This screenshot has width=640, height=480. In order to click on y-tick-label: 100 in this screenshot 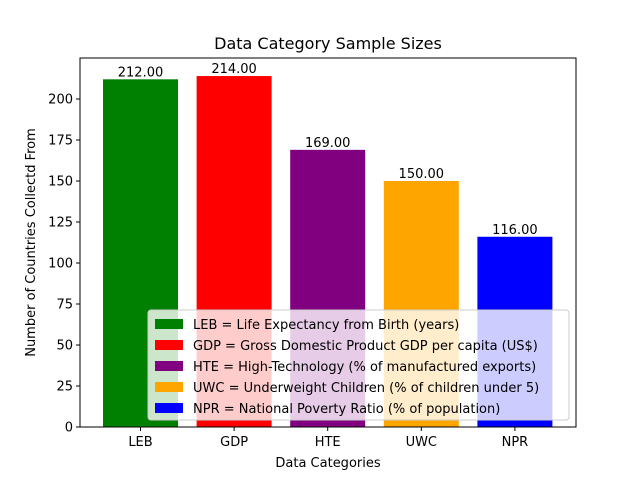, I will do `click(60, 264)`.